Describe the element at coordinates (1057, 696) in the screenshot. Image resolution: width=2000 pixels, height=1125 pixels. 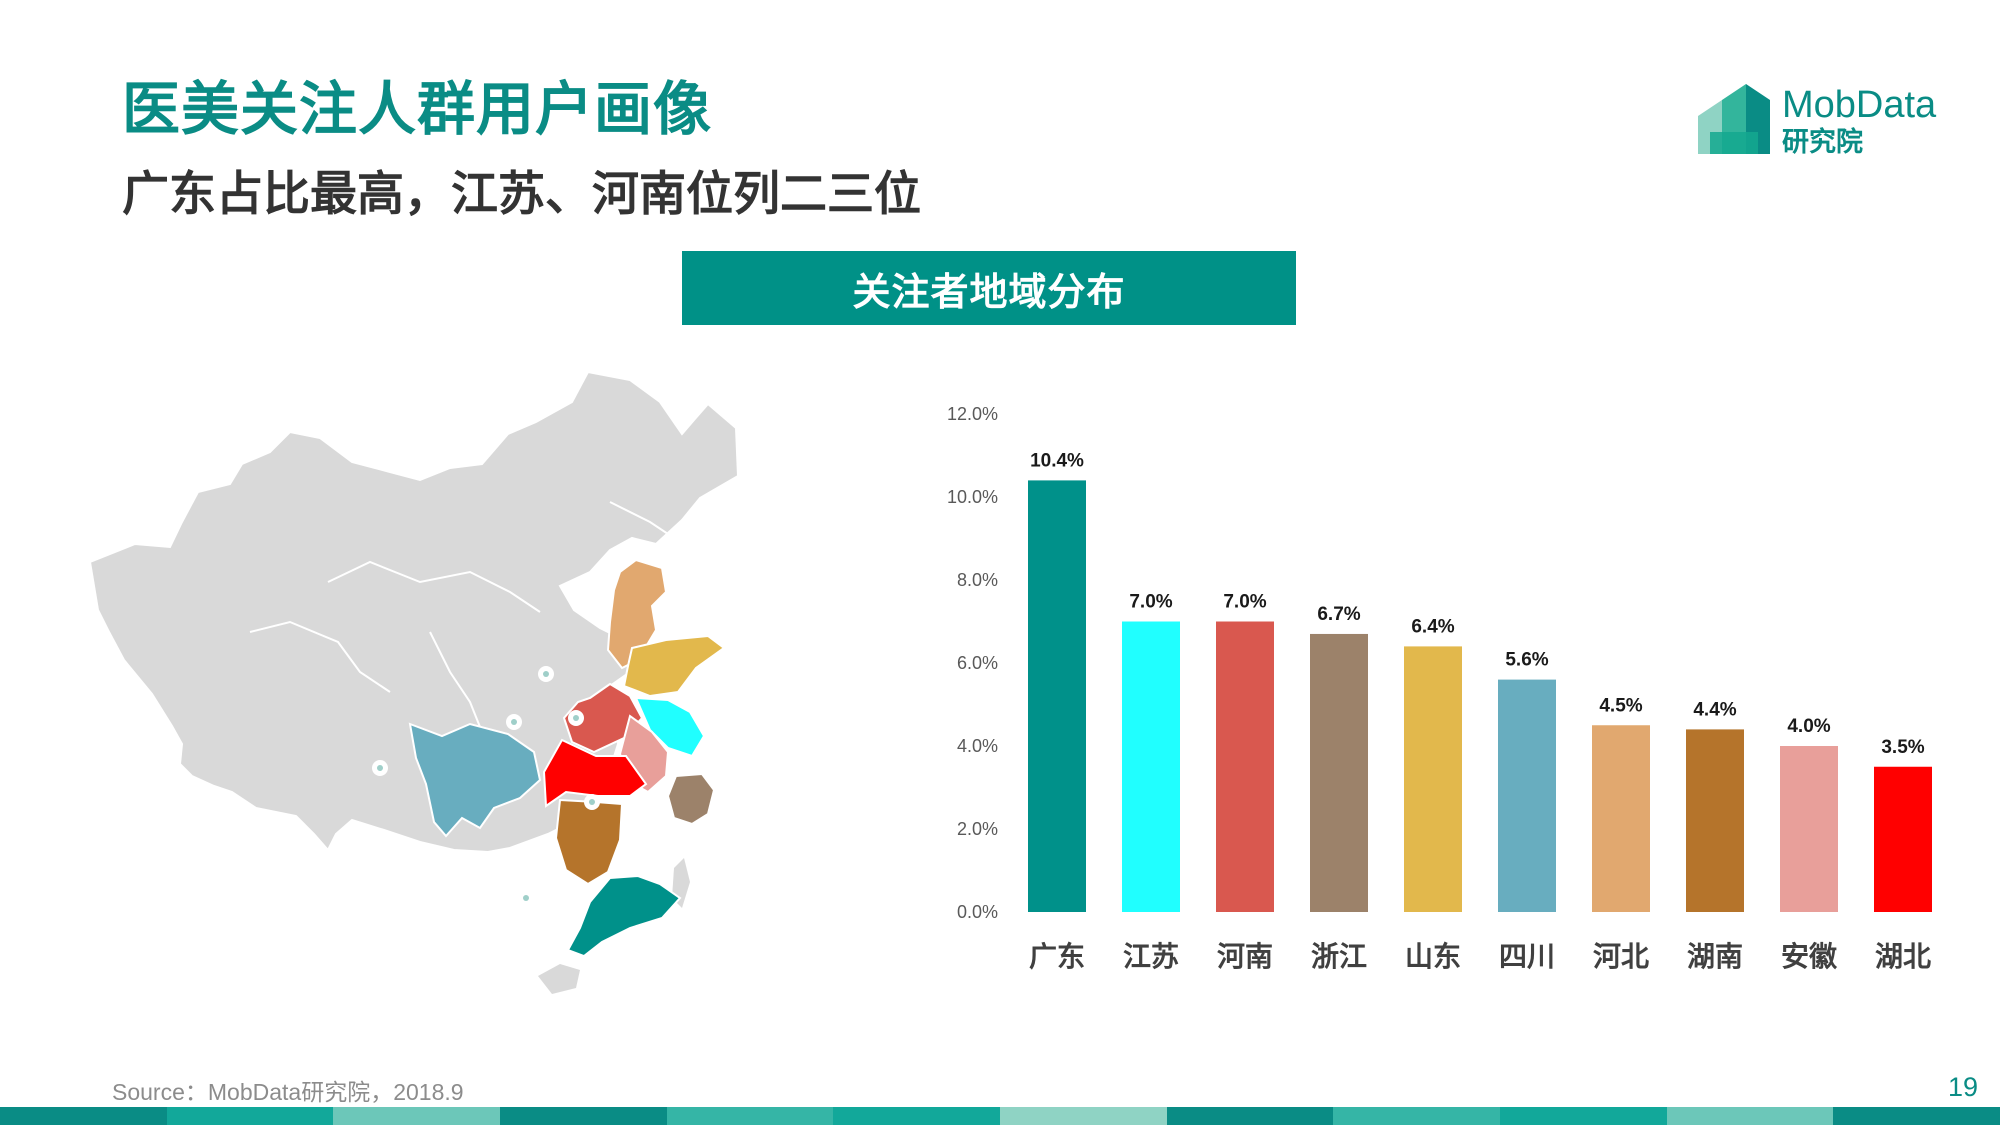
I see `bar-广东` at that location.